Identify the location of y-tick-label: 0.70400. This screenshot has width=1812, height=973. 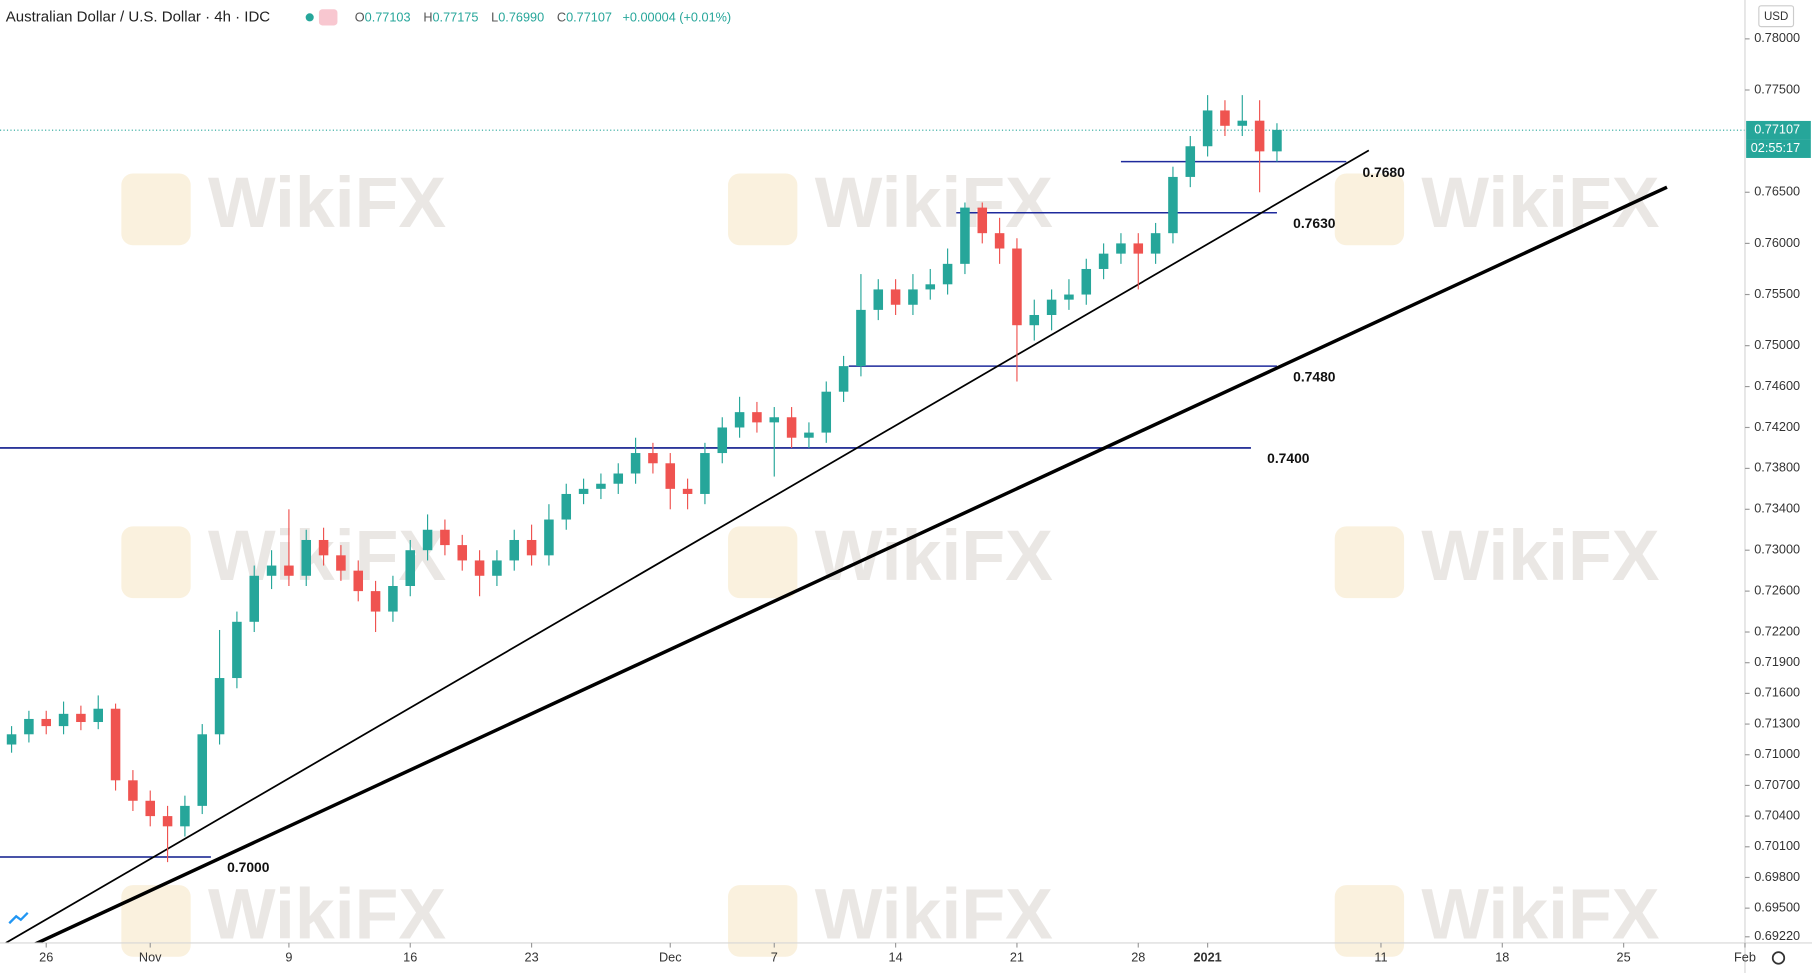
(1777, 814).